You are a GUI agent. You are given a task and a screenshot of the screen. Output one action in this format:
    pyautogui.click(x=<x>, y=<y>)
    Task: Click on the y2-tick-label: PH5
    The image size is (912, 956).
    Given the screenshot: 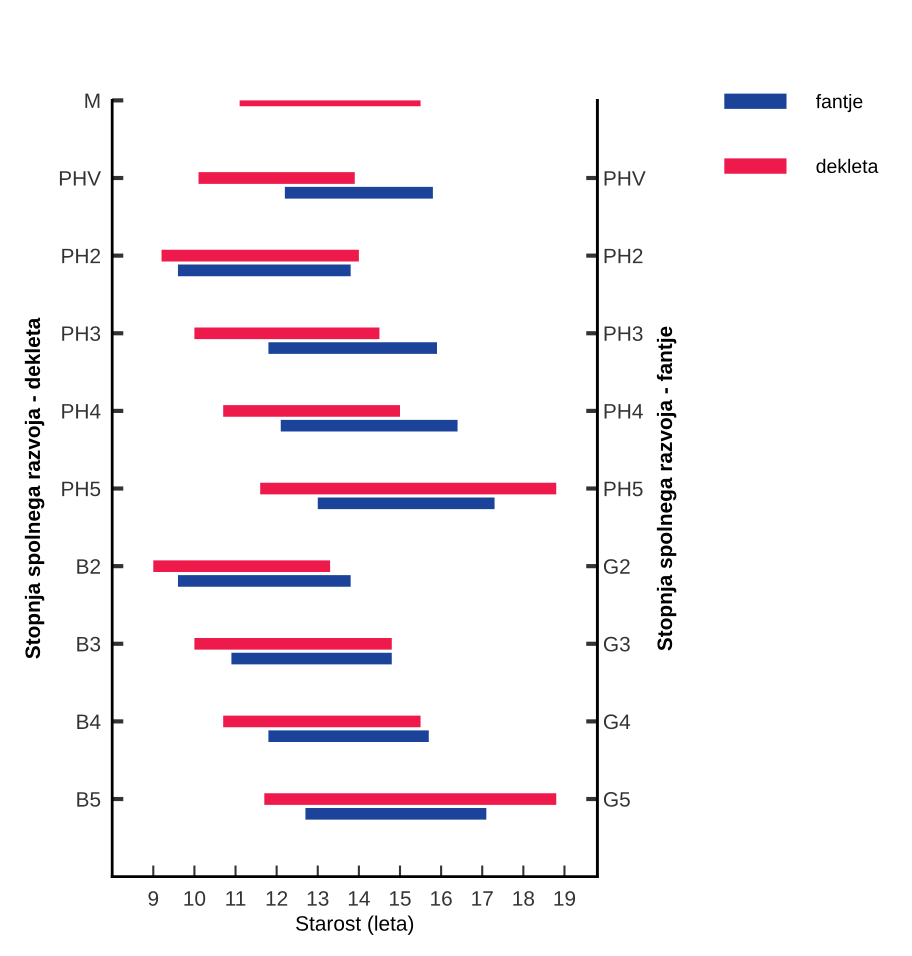 What is the action you would take?
    pyautogui.click(x=623, y=489)
    